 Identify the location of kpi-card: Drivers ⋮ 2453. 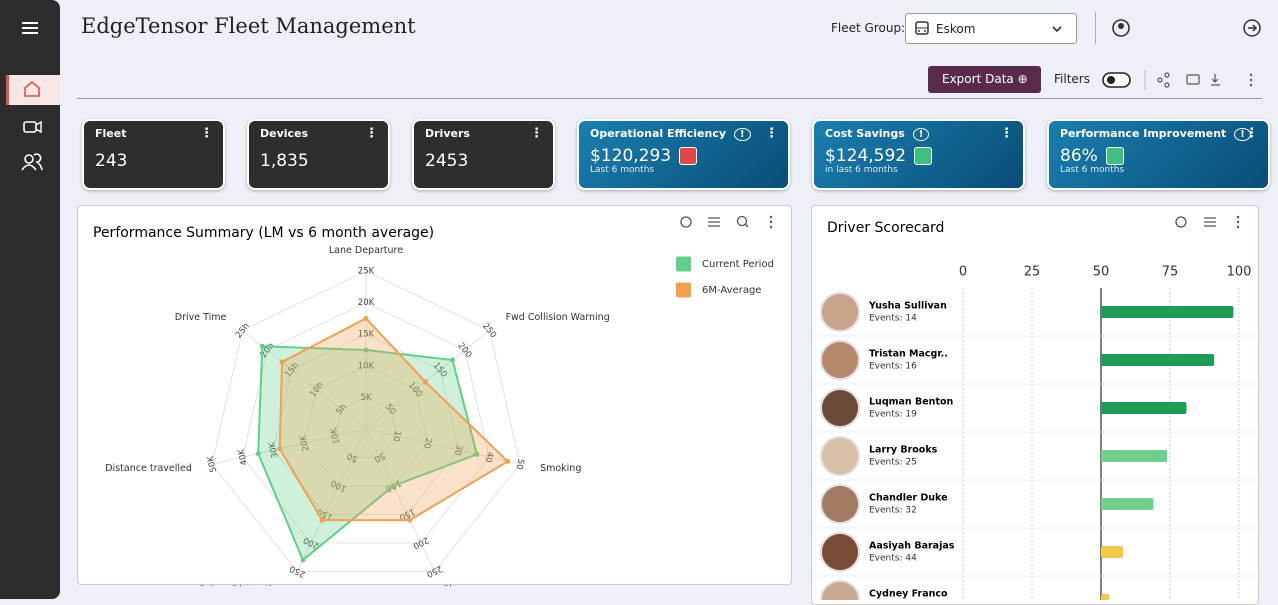
(483, 154).